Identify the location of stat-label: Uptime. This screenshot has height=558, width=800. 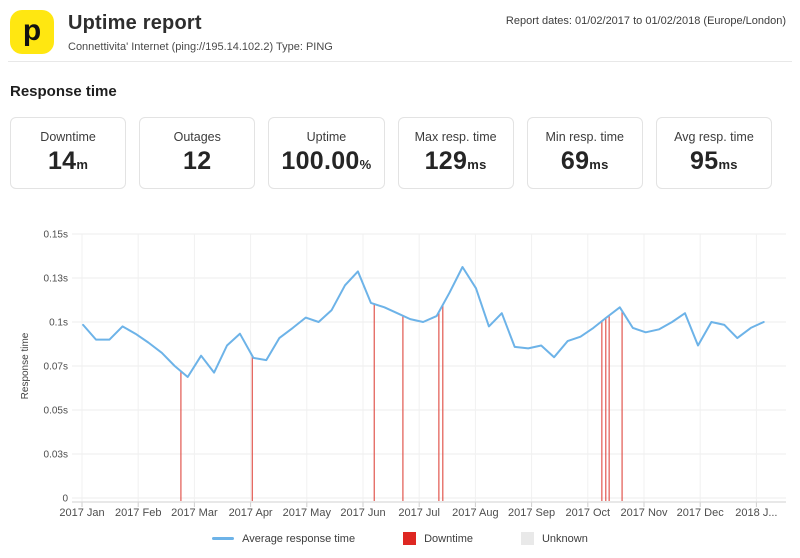
(326, 137).